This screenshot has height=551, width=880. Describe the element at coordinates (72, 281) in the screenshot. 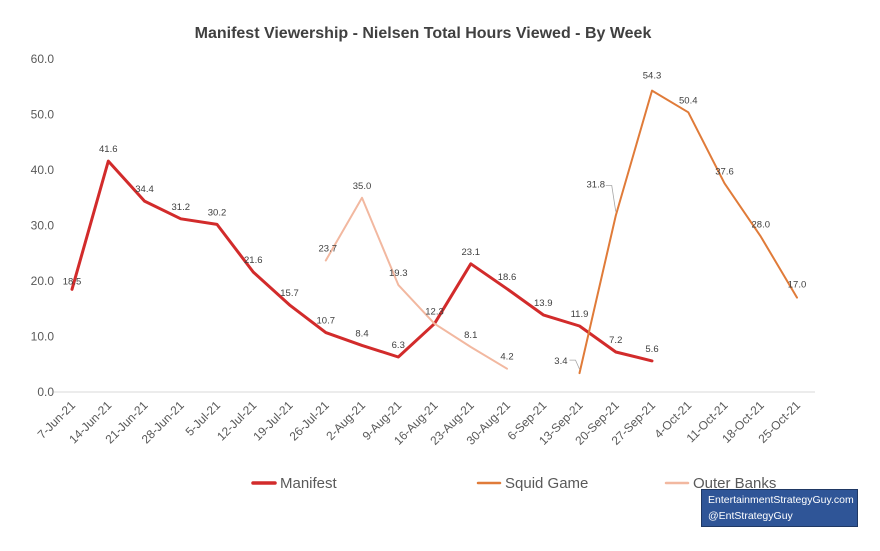

I see `data-label-manifest: 18.5` at that location.